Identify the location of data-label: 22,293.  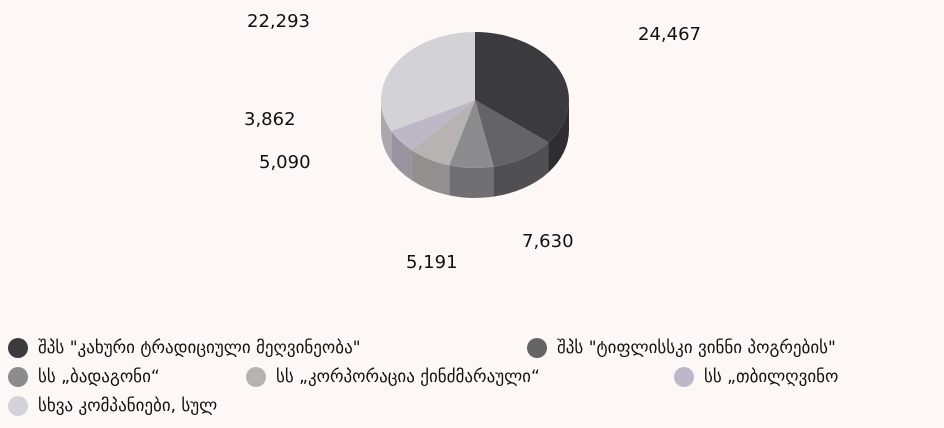
(278, 21).